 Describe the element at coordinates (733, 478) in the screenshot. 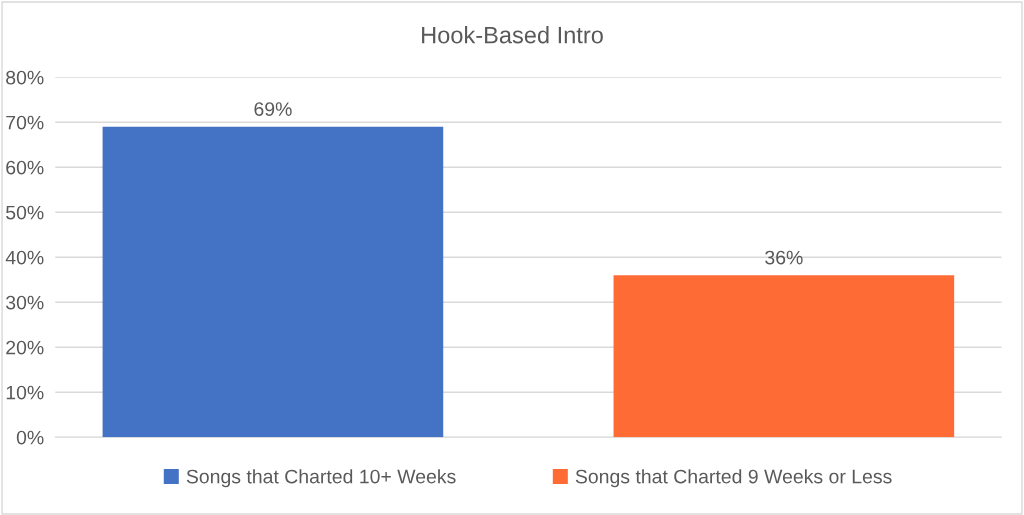

I see `legend-label: Songs that Charted 9 Weeks or Less` at that location.